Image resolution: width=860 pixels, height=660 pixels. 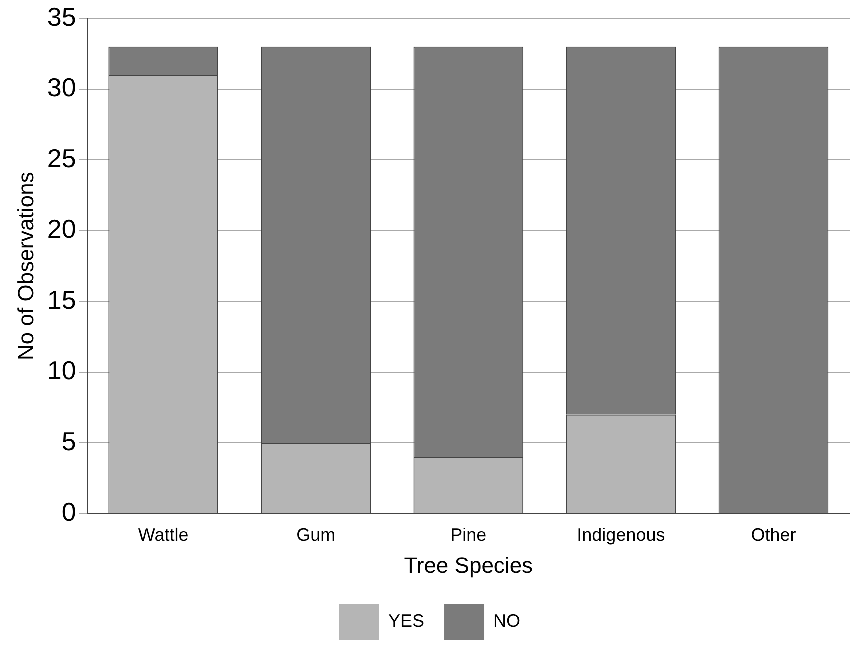 What do you see at coordinates (61, 371) in the screenshot?
I see `y-tick-label: 10` at bounding box center [61, 371].